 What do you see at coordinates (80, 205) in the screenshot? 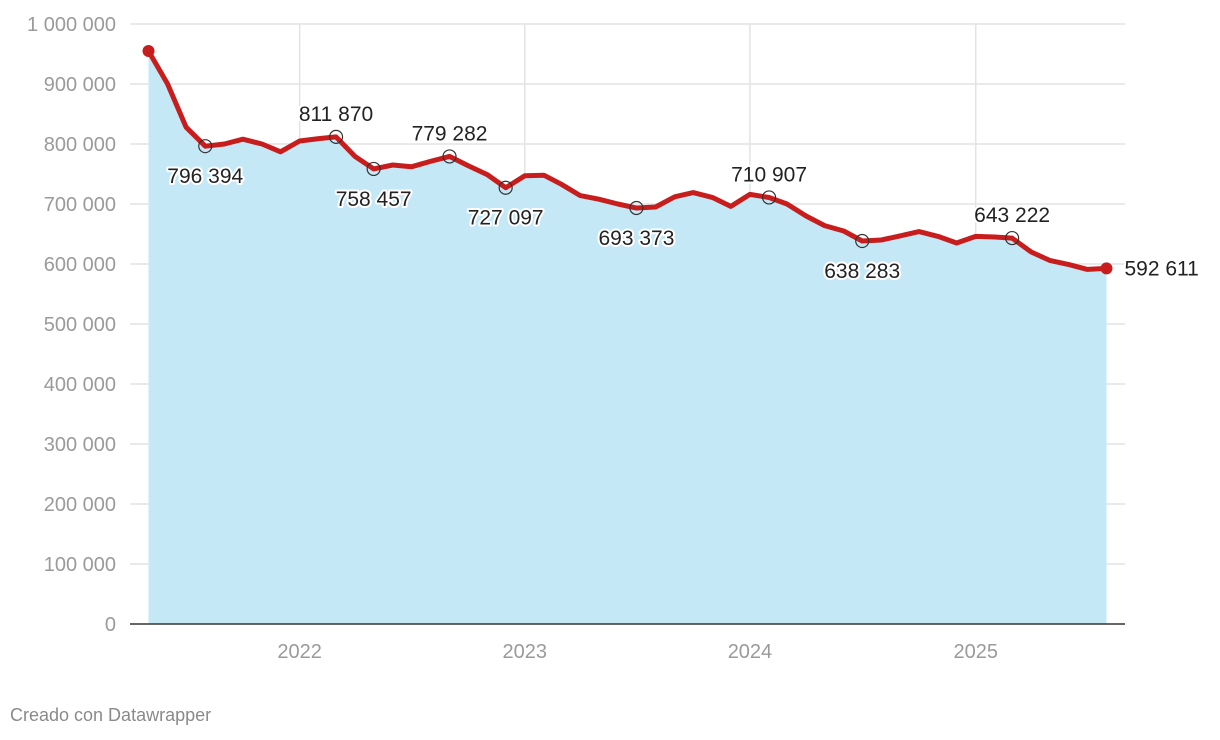
I see `y-tick-label: 700 000` at bounding box center [80, 205].